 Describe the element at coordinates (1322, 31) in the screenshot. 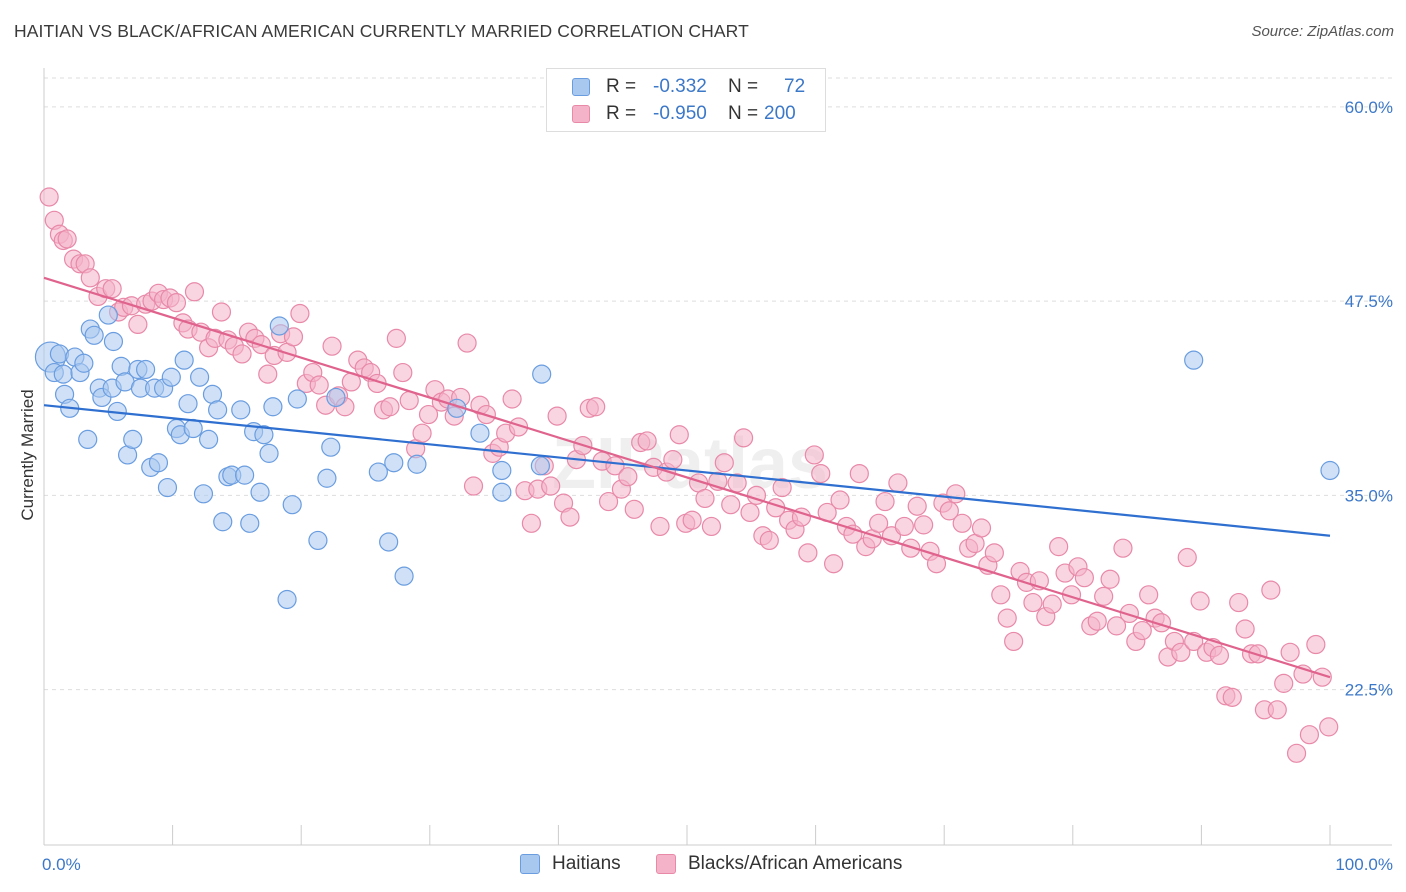

I see `chart-source: Source: ZipAtlas.com` at that location.